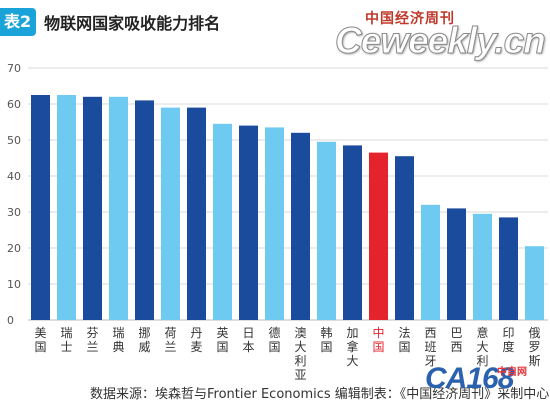  What do you see at coordinates (18, 22) in the screenshot?
I see `table-number-badge: 表2` at bounding box center [18, 22].